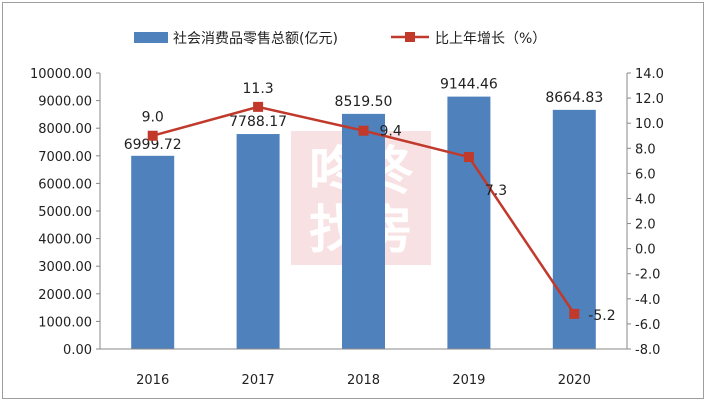  Describe the element at coordinates (258, 380) in the screenshot. I see `x-tick-label-2017: 2017` at that location.